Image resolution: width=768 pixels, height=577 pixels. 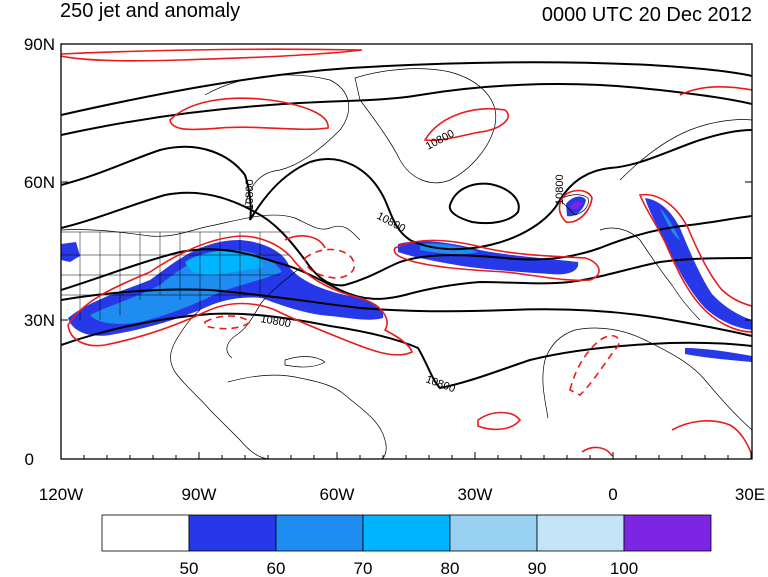 I want to click on lon-label-30w: 30W, so click(x=475, y=494).